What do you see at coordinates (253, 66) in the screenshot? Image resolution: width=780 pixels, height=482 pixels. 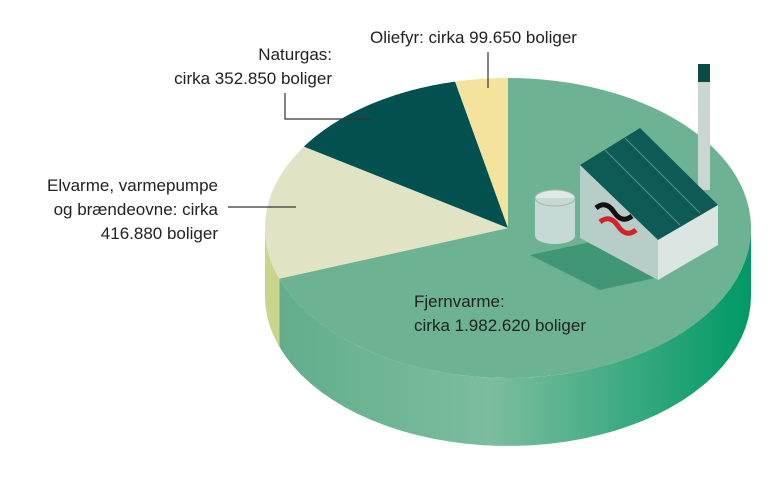 I see `label-naturgas: Naturgas: cirka 352.850 boliger` at bounding box center [253, 66].